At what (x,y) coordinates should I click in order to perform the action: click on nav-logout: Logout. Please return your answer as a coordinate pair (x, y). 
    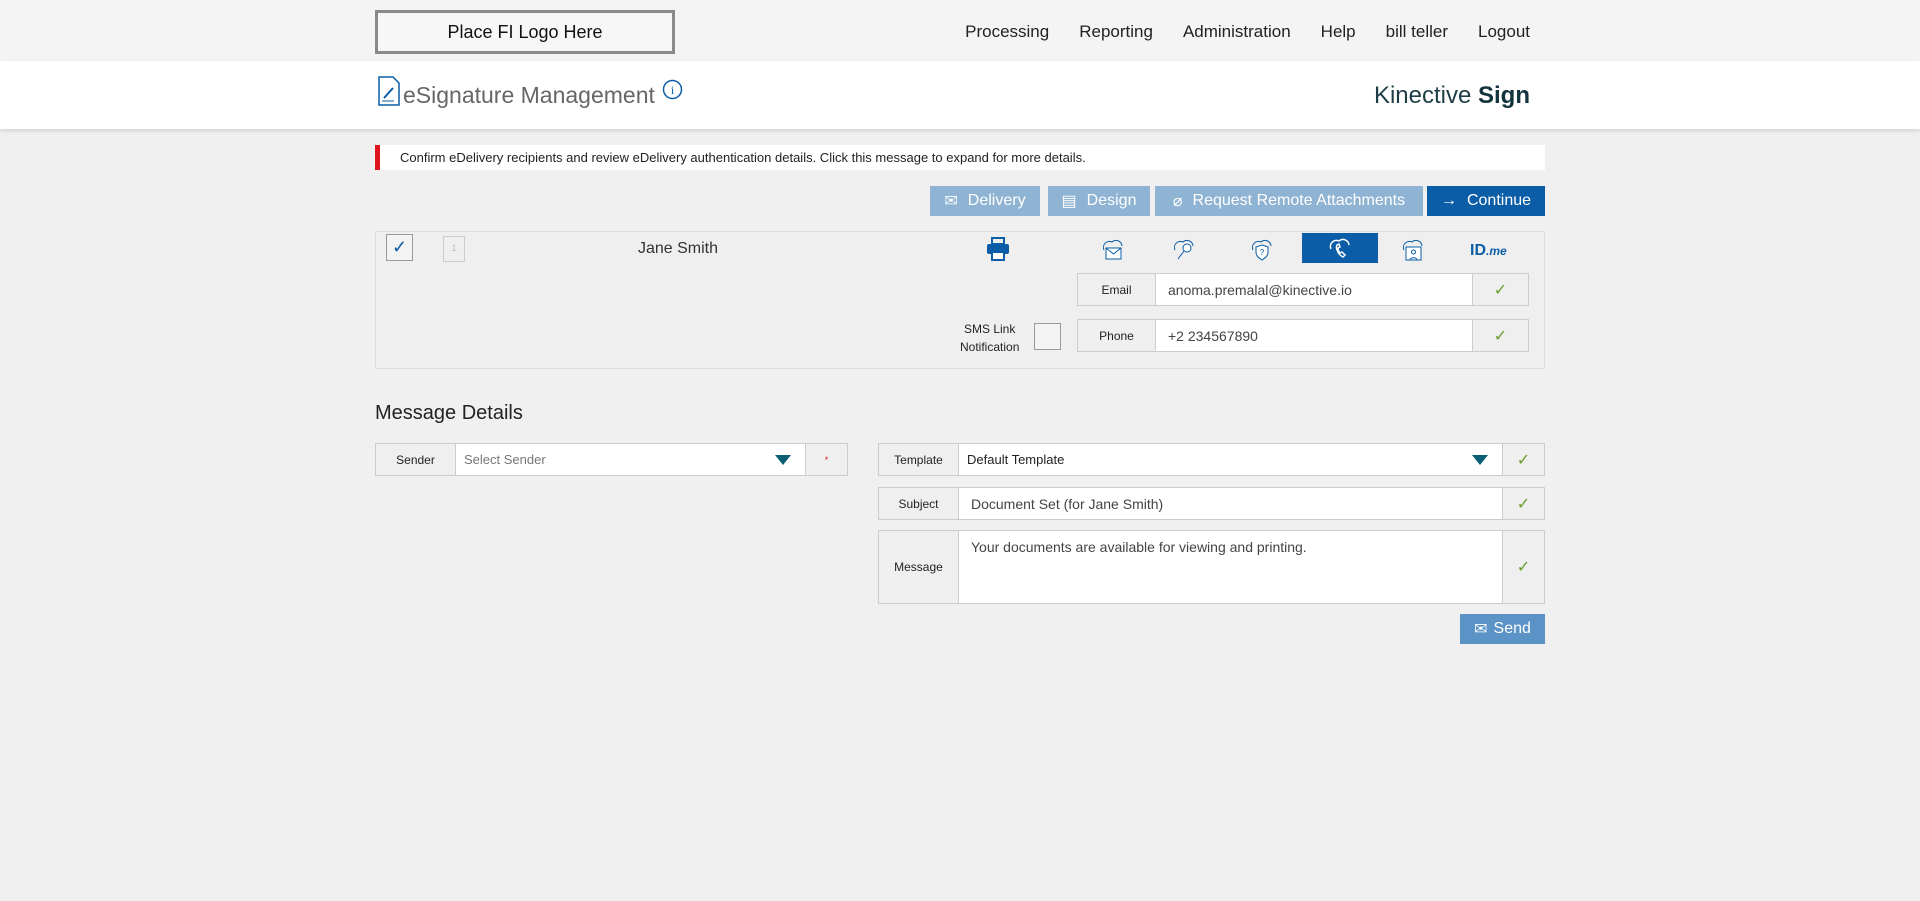
    Looking at the image, I should click on (1504, 31).